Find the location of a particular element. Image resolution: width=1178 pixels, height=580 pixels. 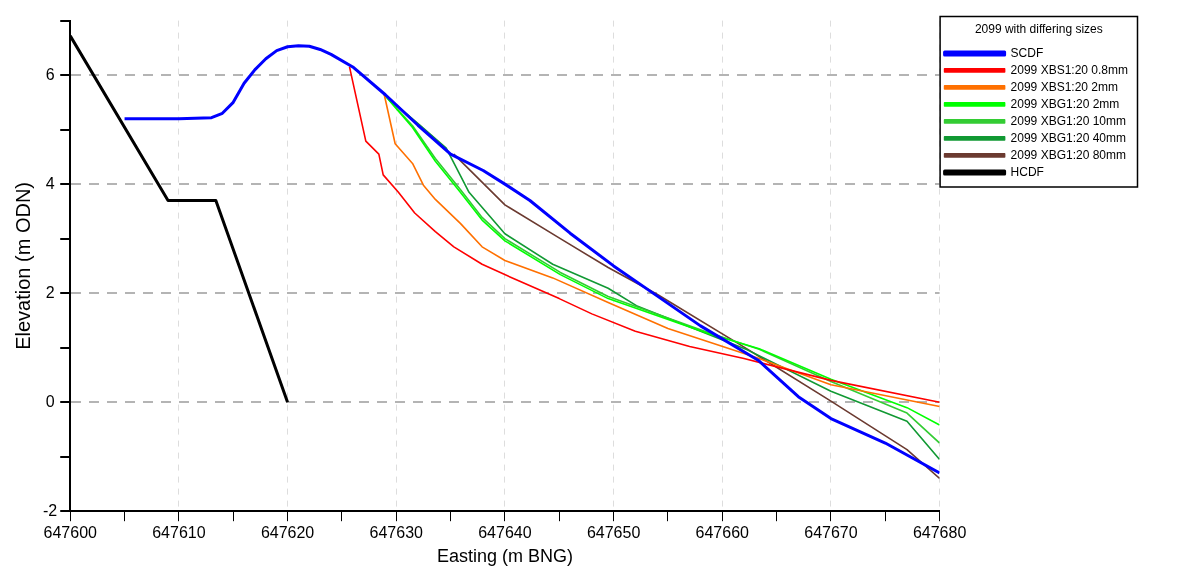

y-tick-label: -2 is located at coordinates (50, 510).